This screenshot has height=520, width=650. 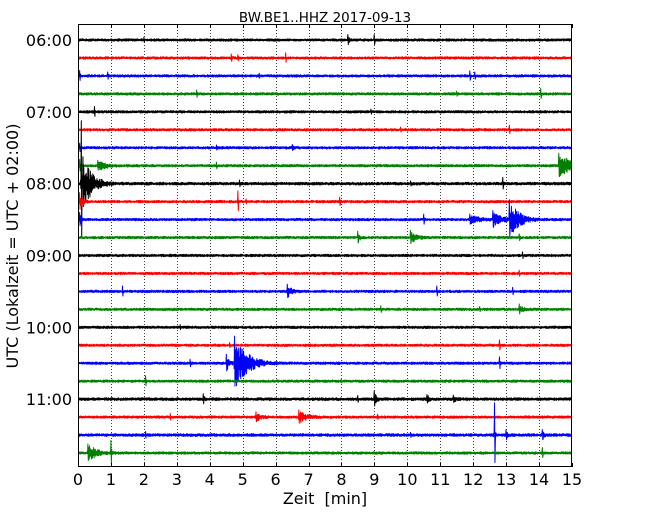 What do you see at coordinates (539, 479) in the screenshot?
I see `x-tick-label: 14` at bounding box center [539, 479].